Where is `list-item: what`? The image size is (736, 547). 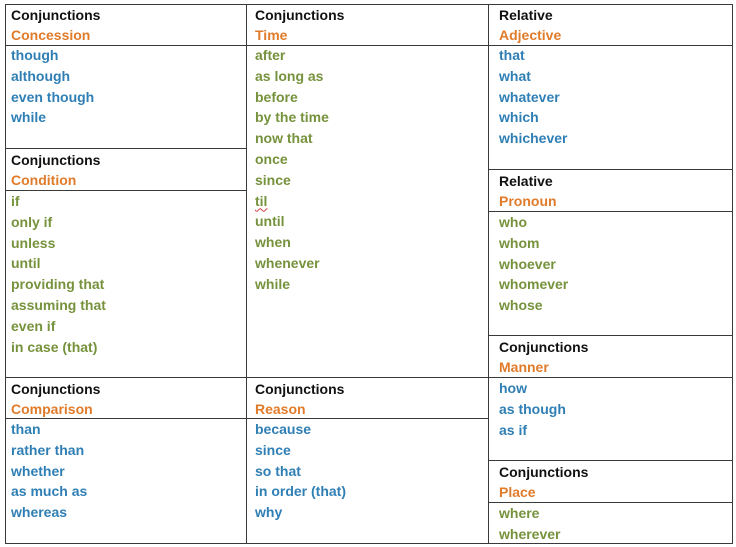 list-item: what is located at coordinates (515, 75).